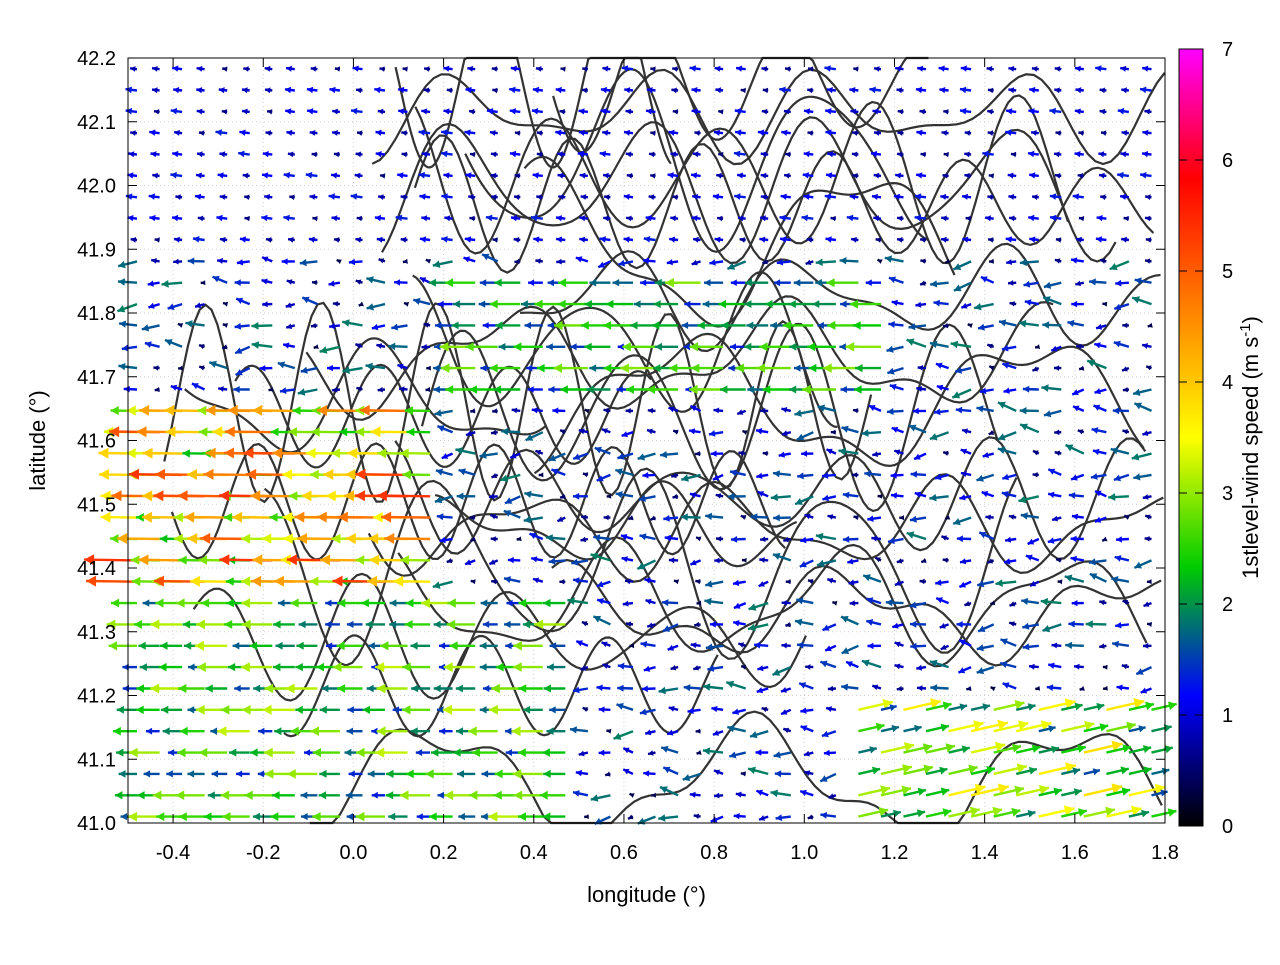 This screenshot has height=965, width=1280. I want to click on y-tick-label: 41.5, so click(96, 505).